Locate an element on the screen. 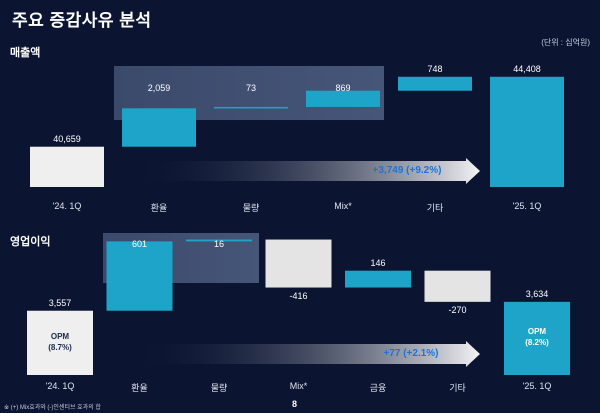 This screenshot has height=413, width=600. op-profit-value-label-1: 601 is located at coordinates (139, 244).